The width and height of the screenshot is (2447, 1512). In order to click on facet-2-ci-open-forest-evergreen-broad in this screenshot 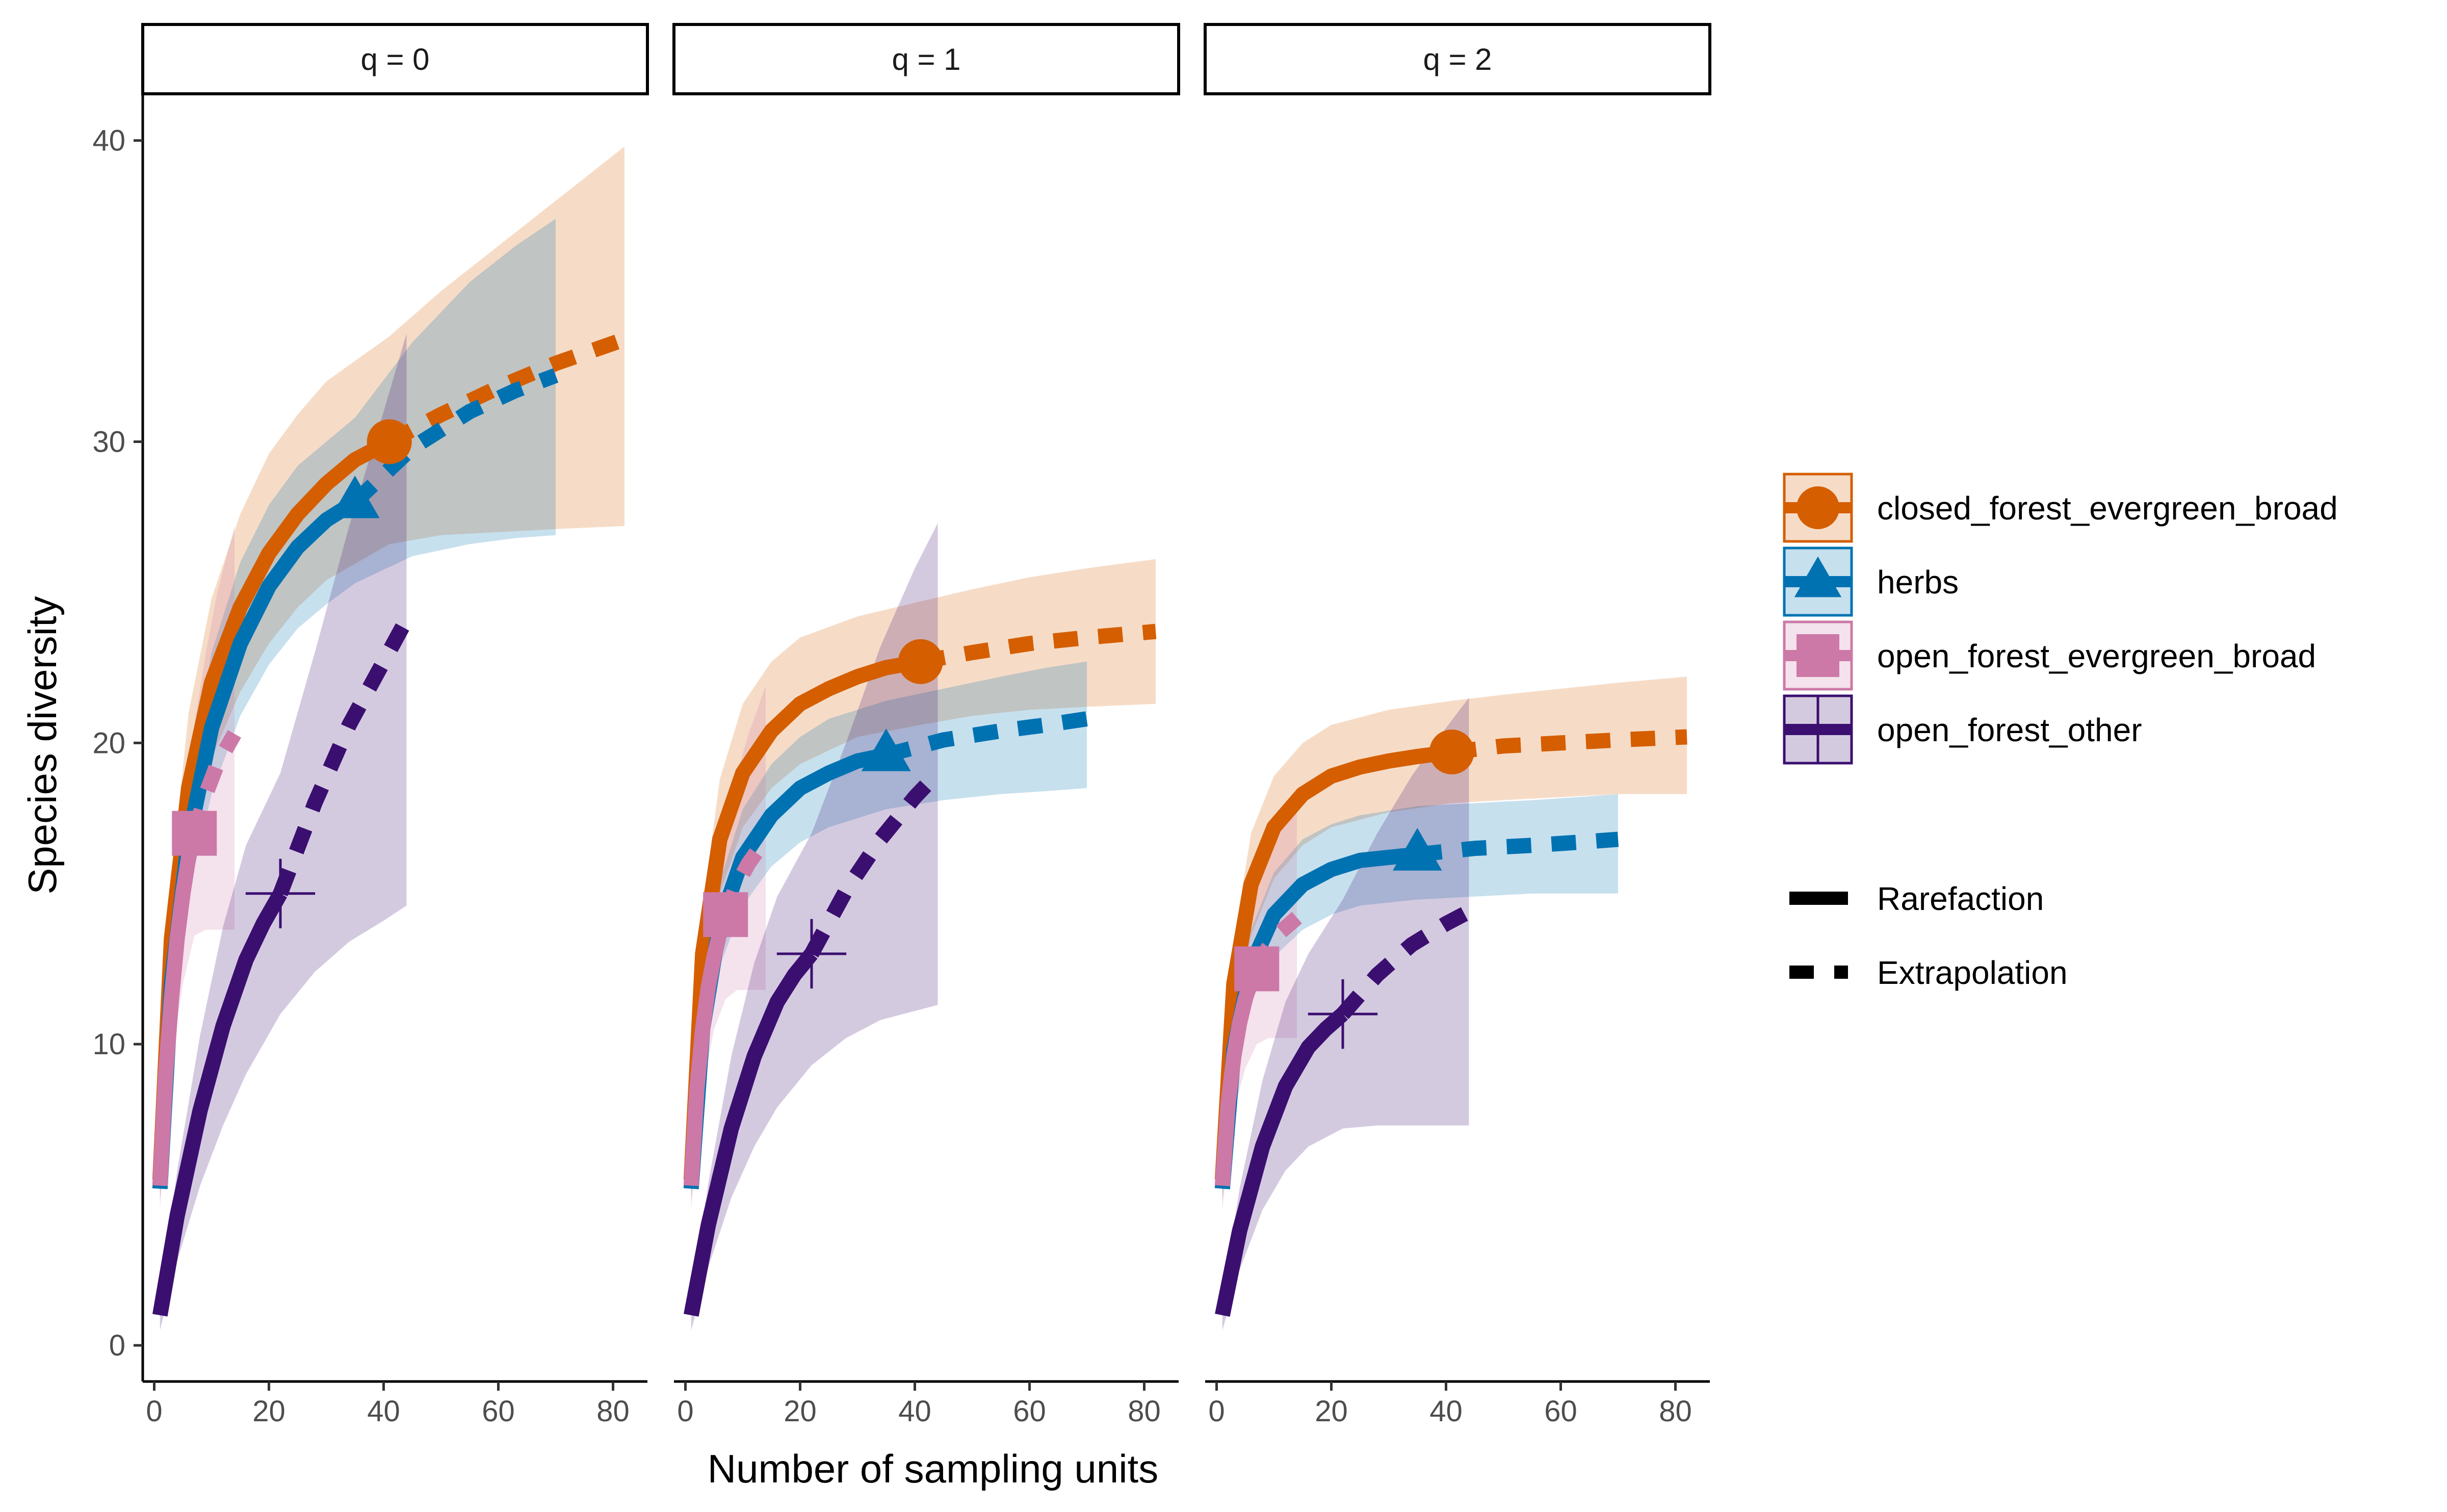, I will do `click(728, 948)`.